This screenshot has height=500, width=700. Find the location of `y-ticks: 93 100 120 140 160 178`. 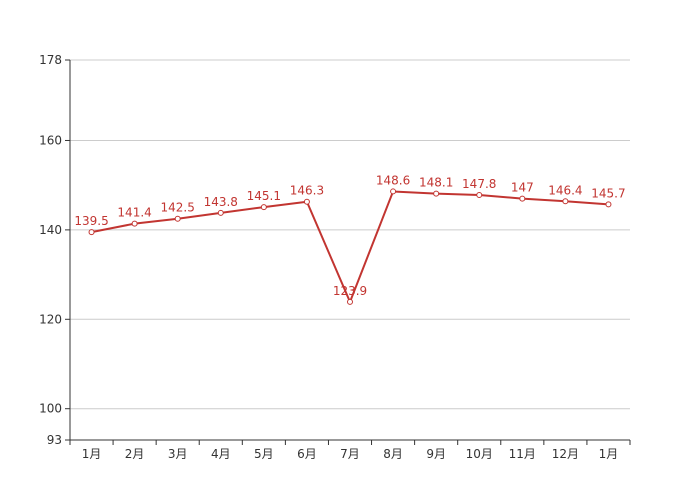

y-ticks: 93 100 120 140 160 178 is located at coordinates (54, 250).